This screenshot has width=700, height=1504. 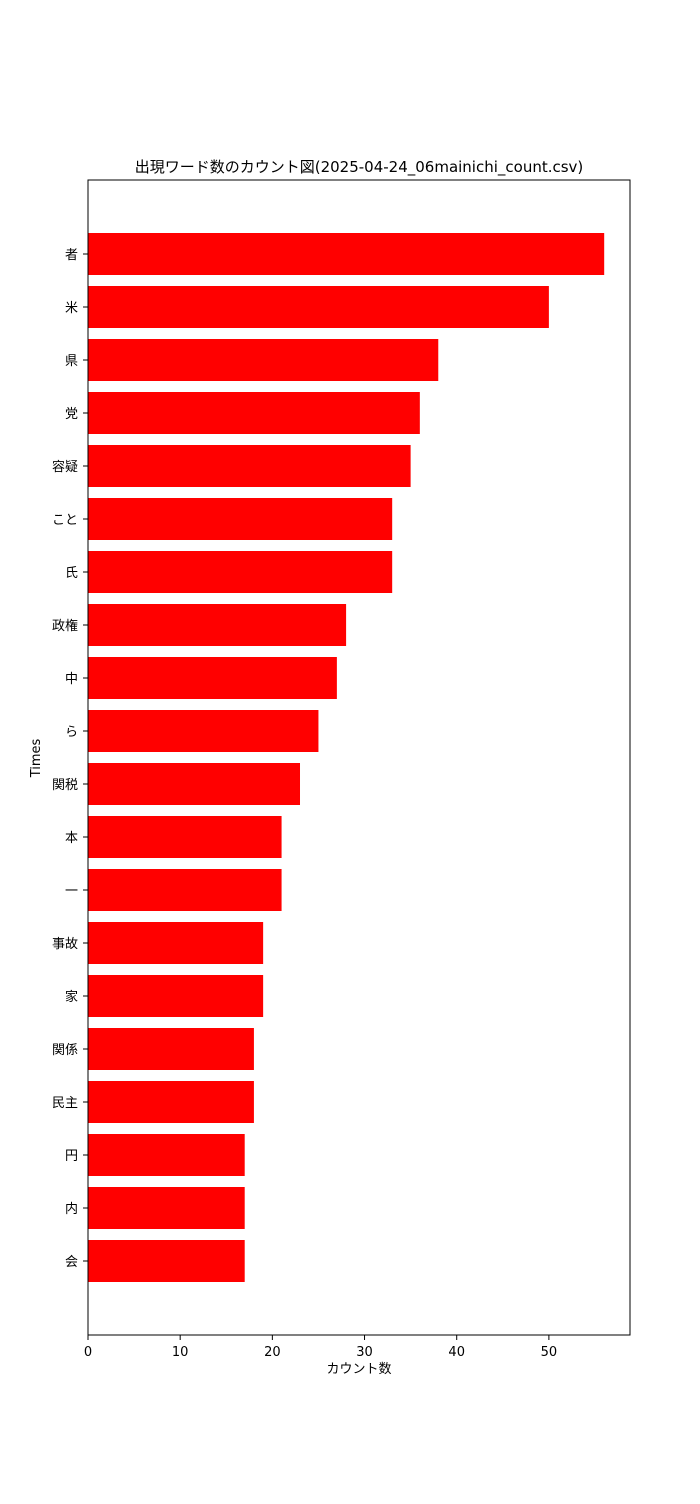 I want to click on y-tick-label: 家, so click(x=71, y=997).